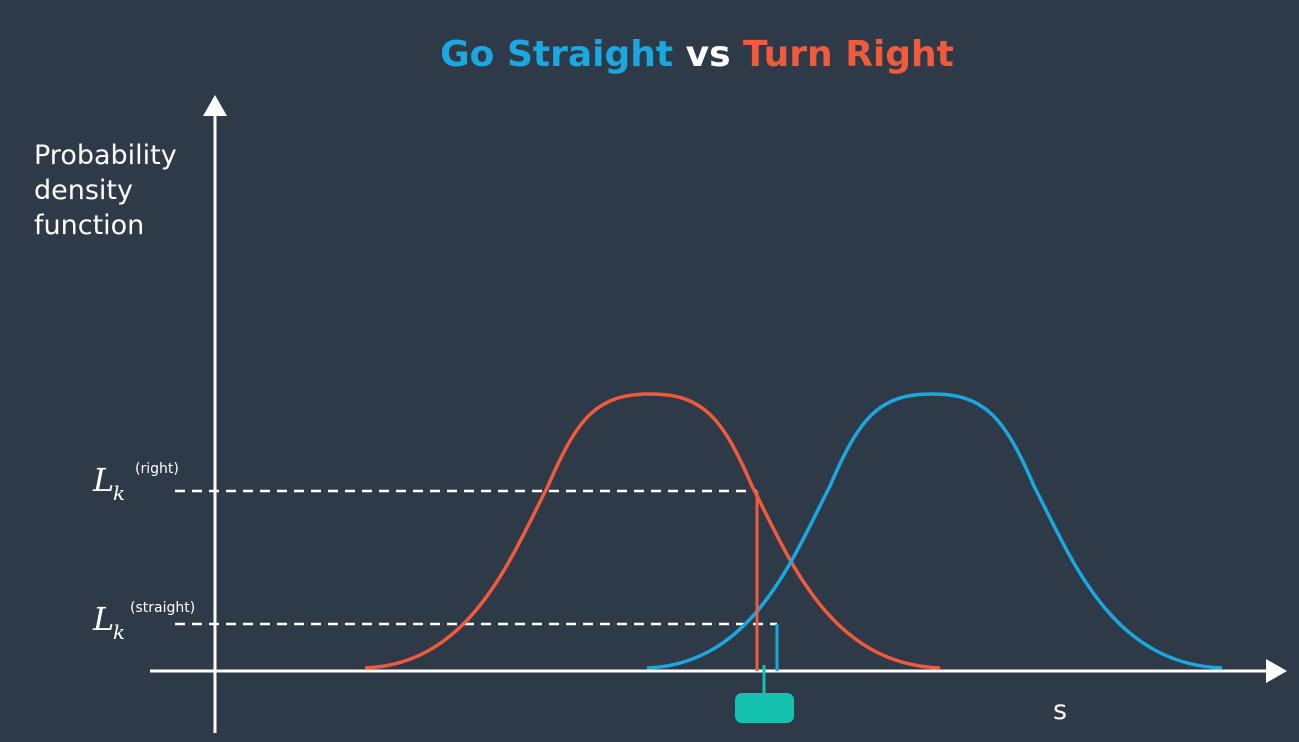 The image size is (1299, 742). Describe the element at coordinates (215, 105) in the screenshot. I see `arrow-up-icon` at that location.